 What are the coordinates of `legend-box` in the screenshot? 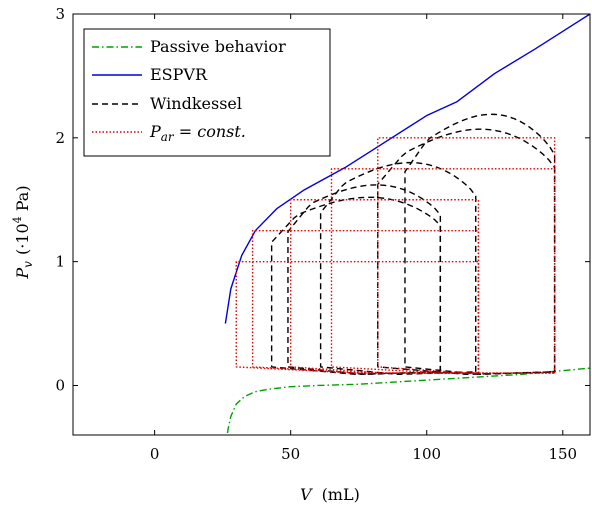 It's located at (207, 92).